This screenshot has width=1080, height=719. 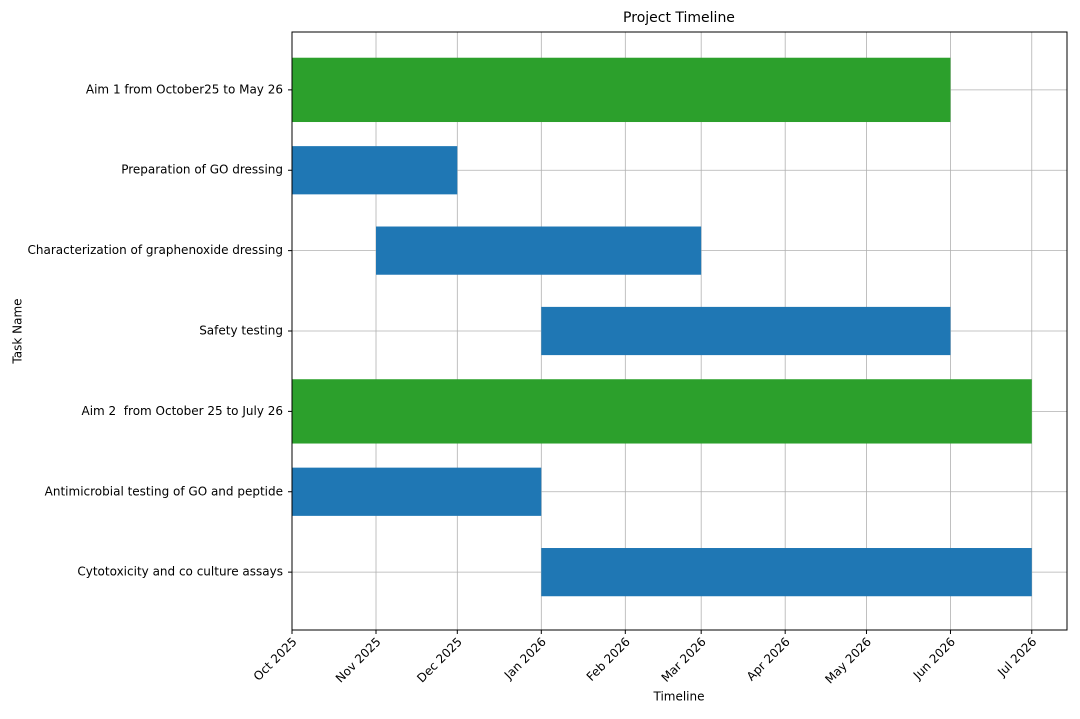 I want to click on y-tick-label: Antimicrobial testing of GO and peptide, so click(x=164, y=491).